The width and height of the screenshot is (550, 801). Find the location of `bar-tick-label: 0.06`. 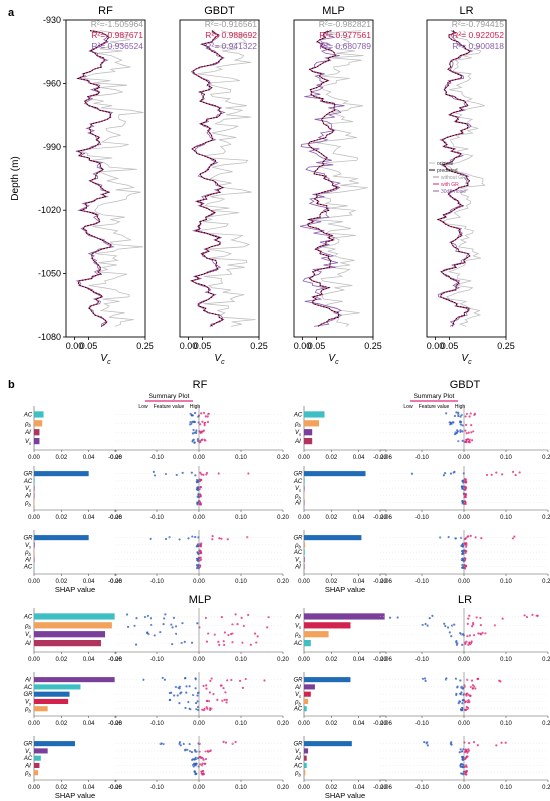

bar-tick-label: 0.06 is located at coordinates (386, 582).